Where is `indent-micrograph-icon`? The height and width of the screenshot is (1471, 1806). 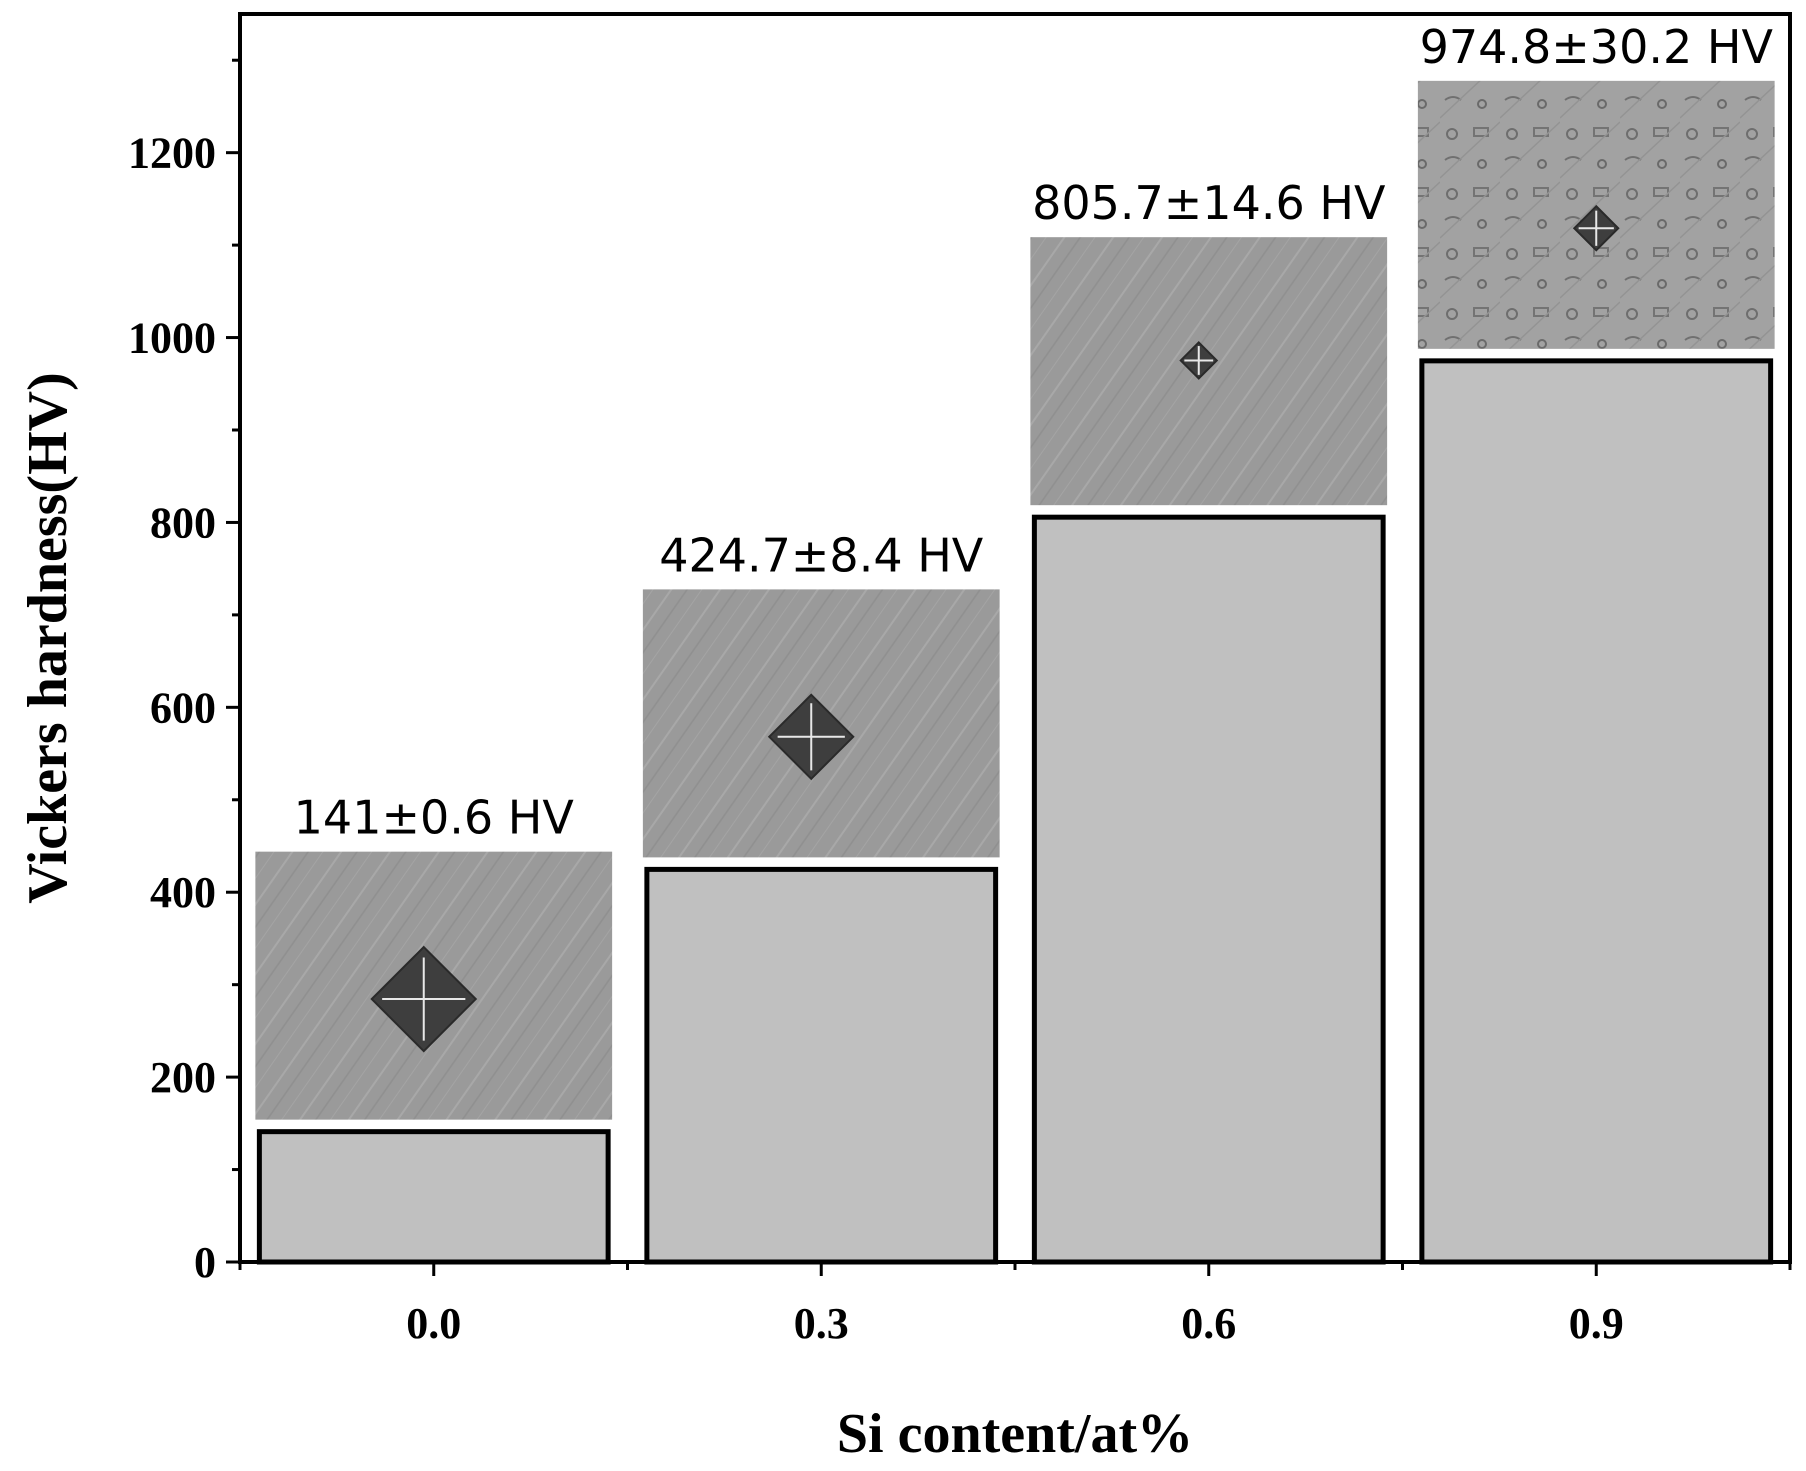
indent-micrograph-icon is located at coordinates (1209, 371).